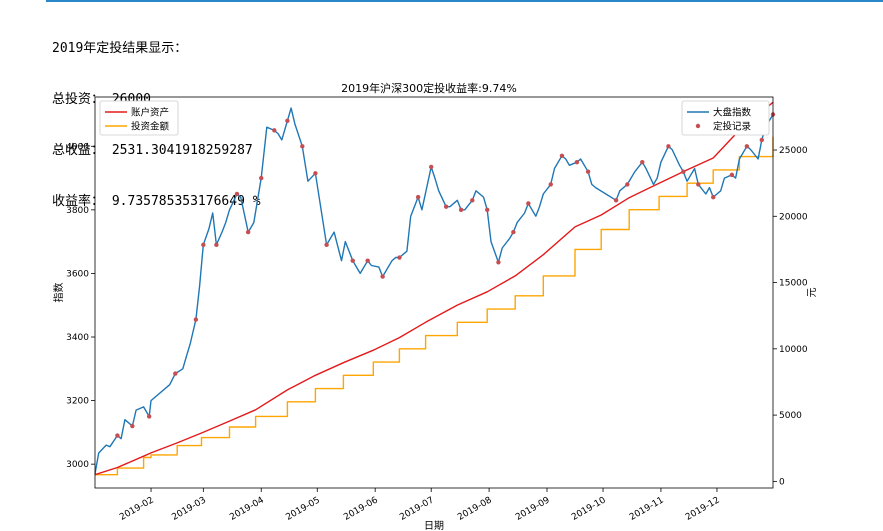 The image size is (883, 531). What do you see at coordinates (77, 338) in the screenshot?
I see `left-tick-label: 3400` at bounding box center [77, 338].